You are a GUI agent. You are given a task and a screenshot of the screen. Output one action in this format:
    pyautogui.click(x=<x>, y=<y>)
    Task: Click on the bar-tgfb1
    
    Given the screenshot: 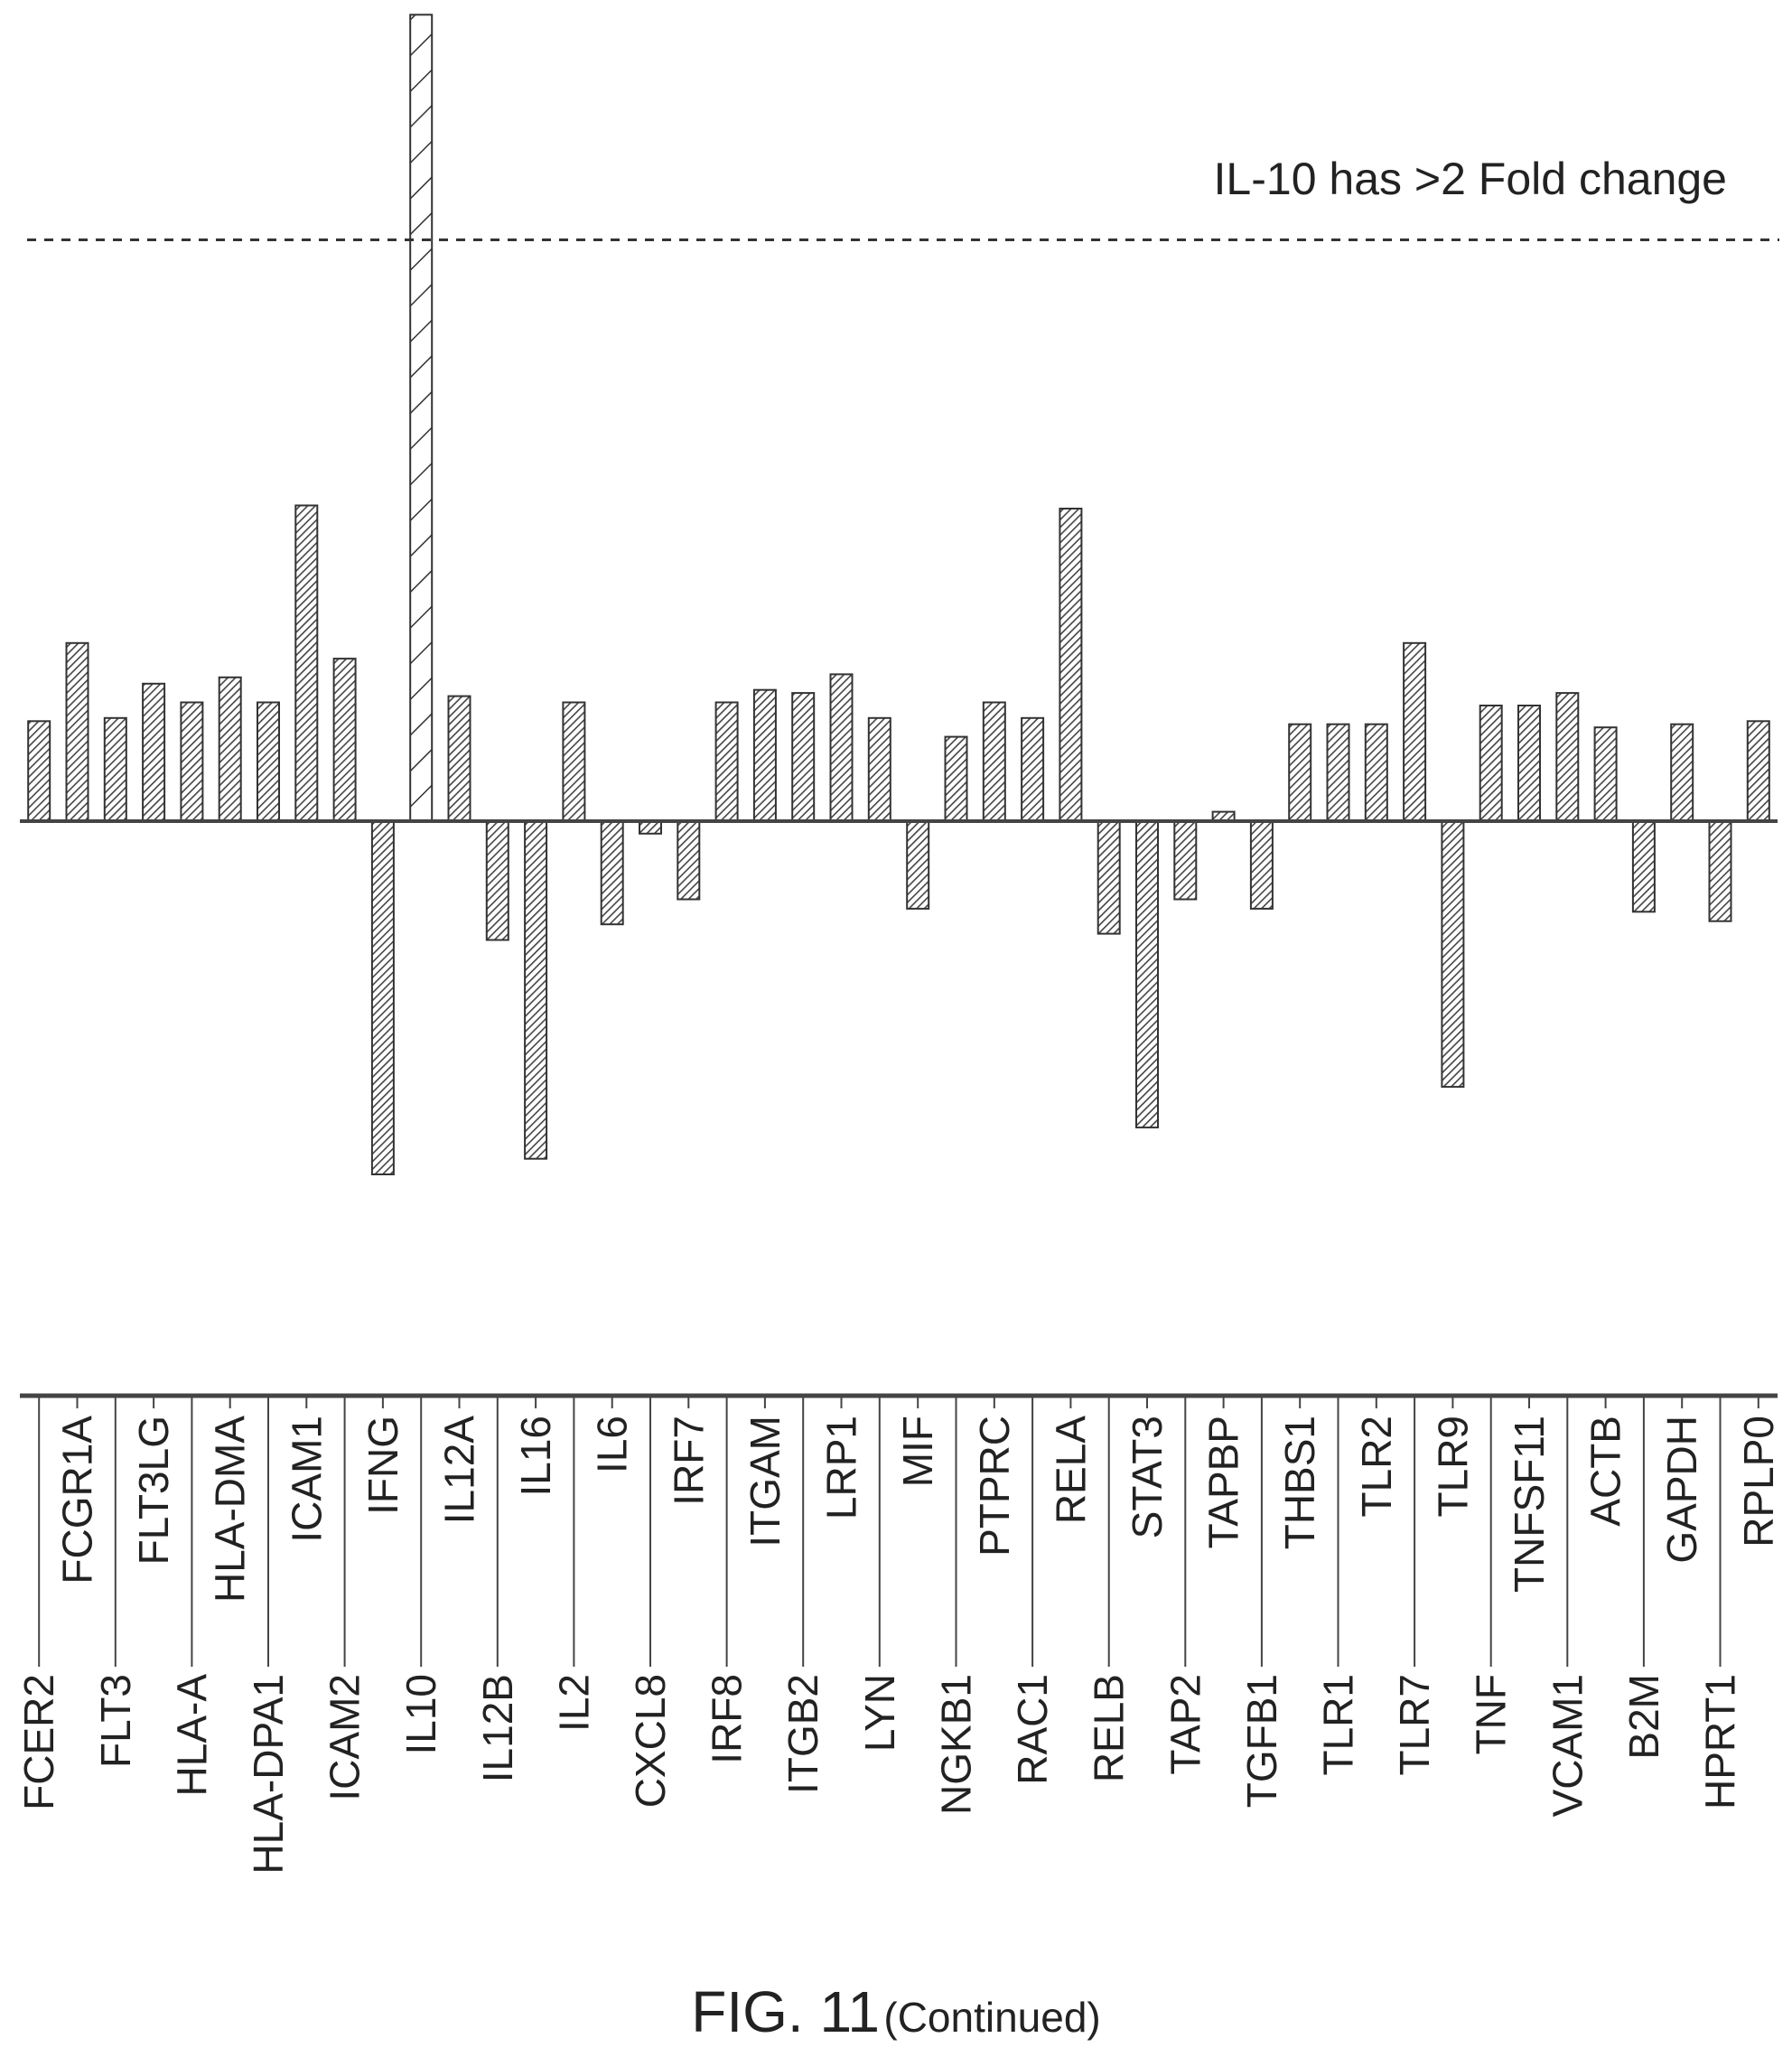 What is the action you would take?
    pyautogui.click(x=1261, y=865)
    